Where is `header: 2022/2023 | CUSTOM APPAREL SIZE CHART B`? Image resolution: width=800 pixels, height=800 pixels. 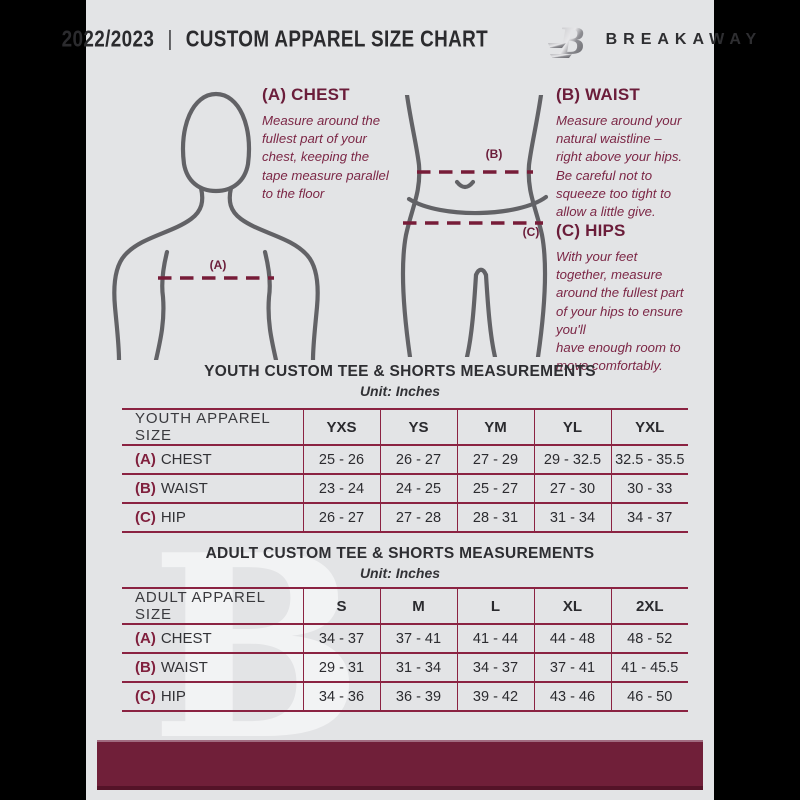
header: 2022/2023 | CUSTOM APPAREL SIZE CHART B is located at coordinates (409, 40).